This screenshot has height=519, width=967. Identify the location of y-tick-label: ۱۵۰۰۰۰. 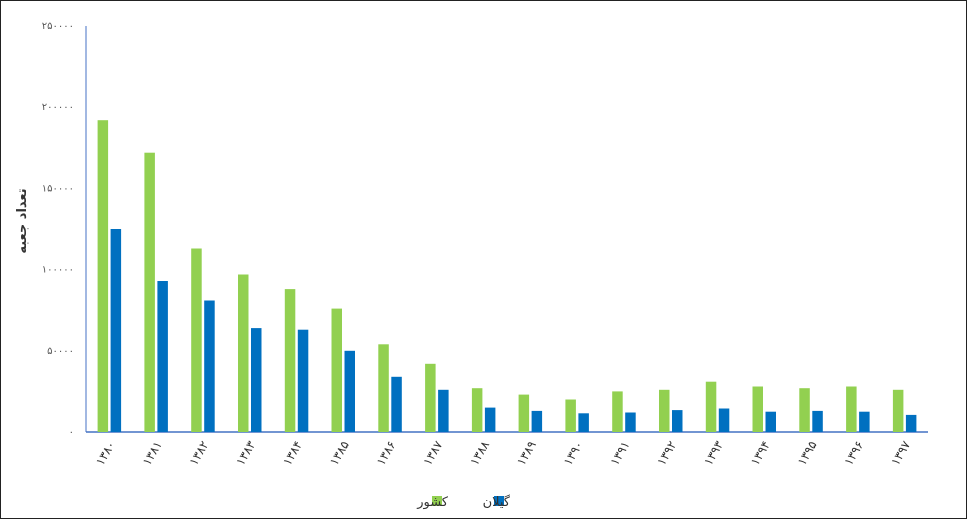
(58, 188).